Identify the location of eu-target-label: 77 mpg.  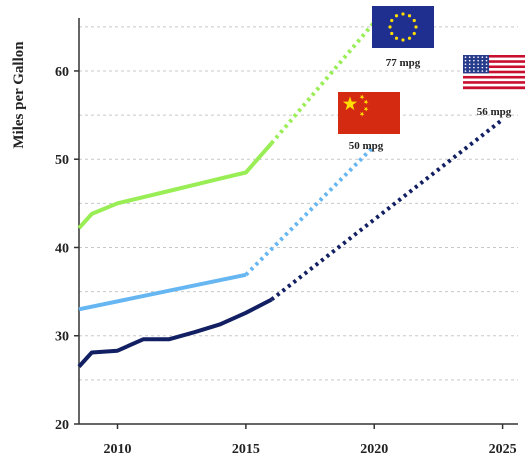
(403, 63).